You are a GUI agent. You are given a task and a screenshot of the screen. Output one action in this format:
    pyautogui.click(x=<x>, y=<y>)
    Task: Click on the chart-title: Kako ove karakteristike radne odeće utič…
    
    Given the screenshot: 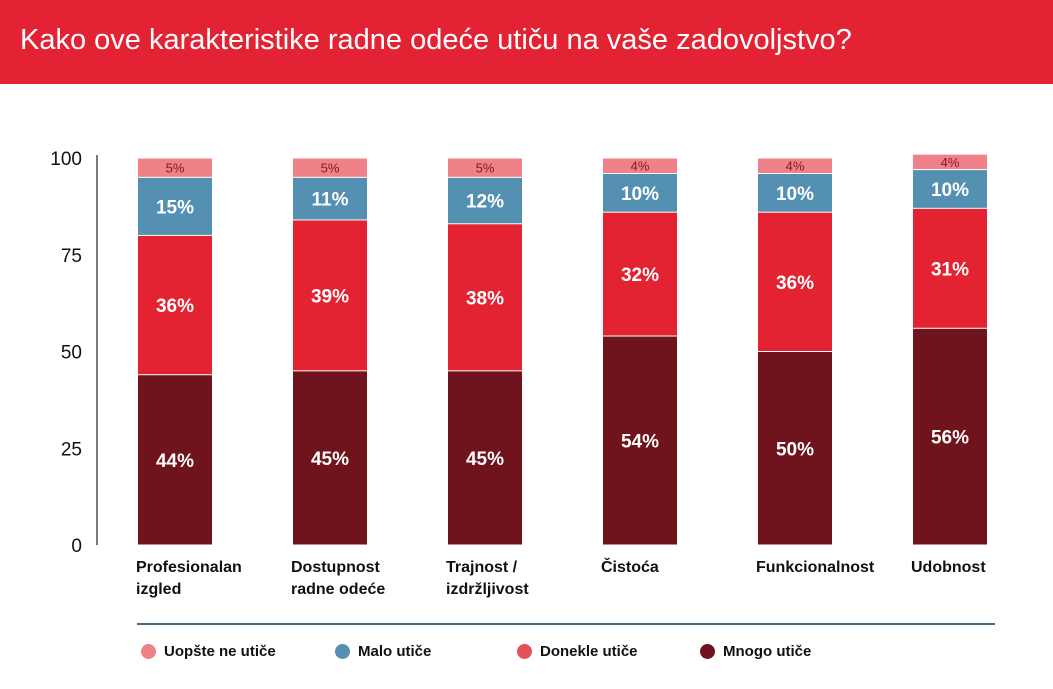 What is the action you would take?
    pyautogui.click(x=436, y=40)
    